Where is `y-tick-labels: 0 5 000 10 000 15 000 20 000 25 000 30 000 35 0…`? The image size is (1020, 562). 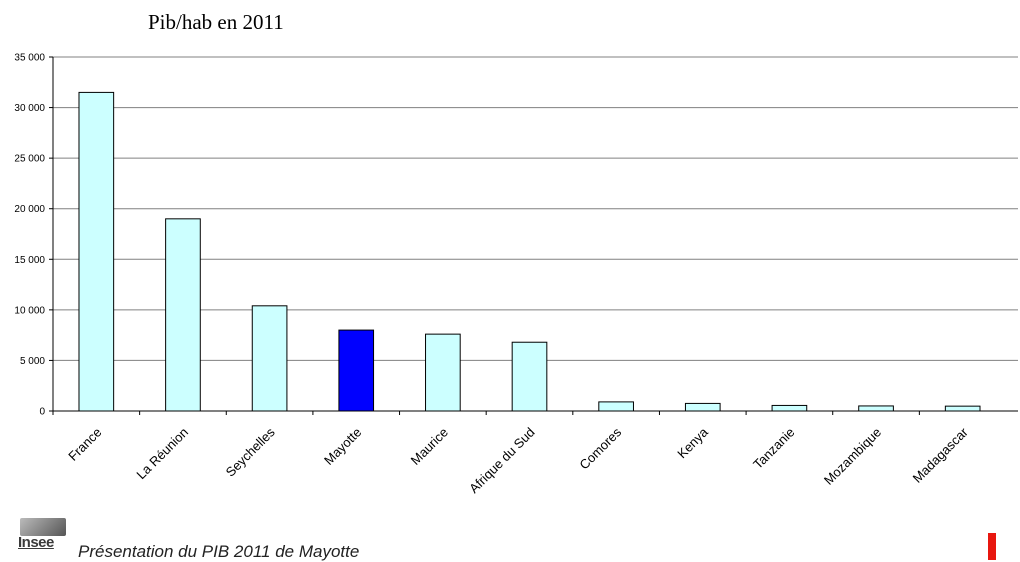
y-tick-labels: 0 5 000 10 000 15 000 20 000 25 000 30 000 35 0… is located at coordinates (29, 235).